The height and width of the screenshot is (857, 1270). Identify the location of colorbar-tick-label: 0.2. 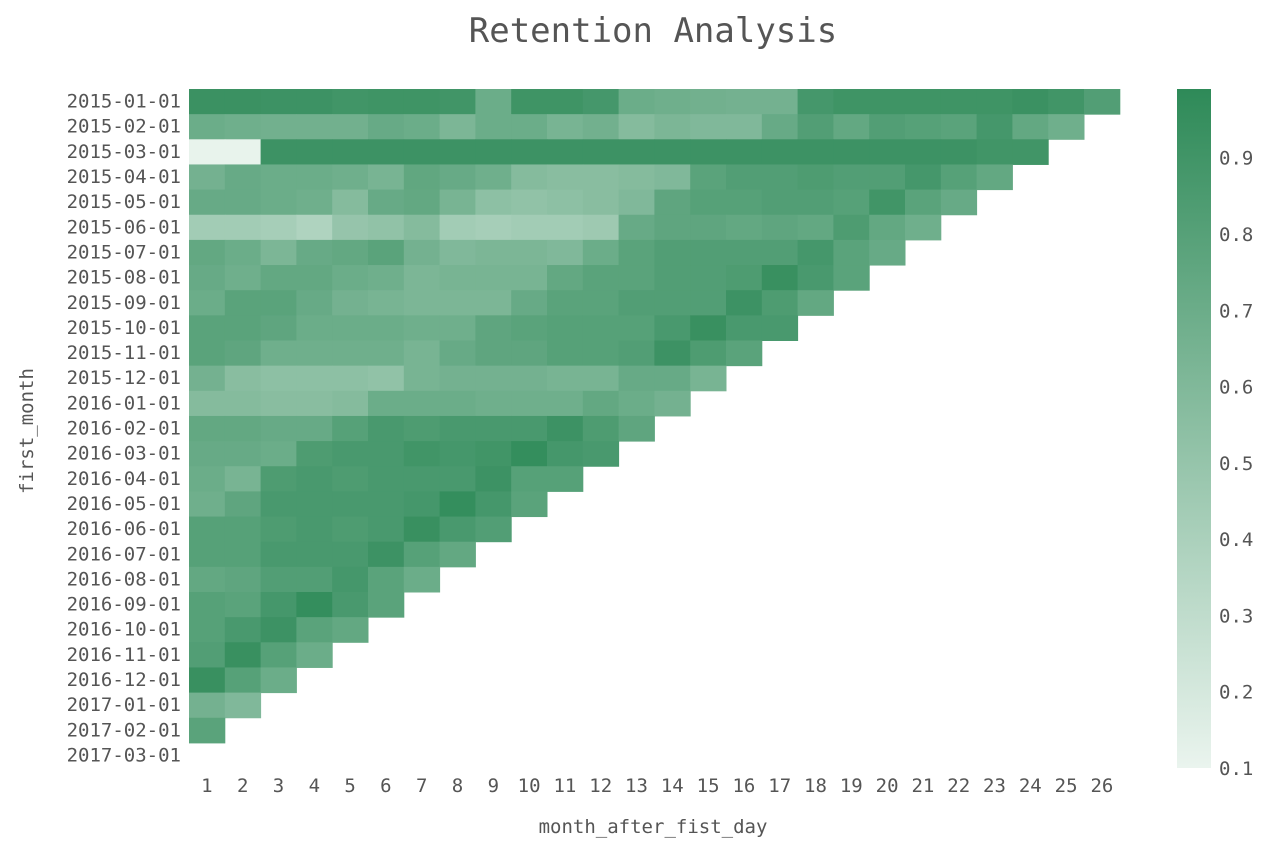
(1236, 693).